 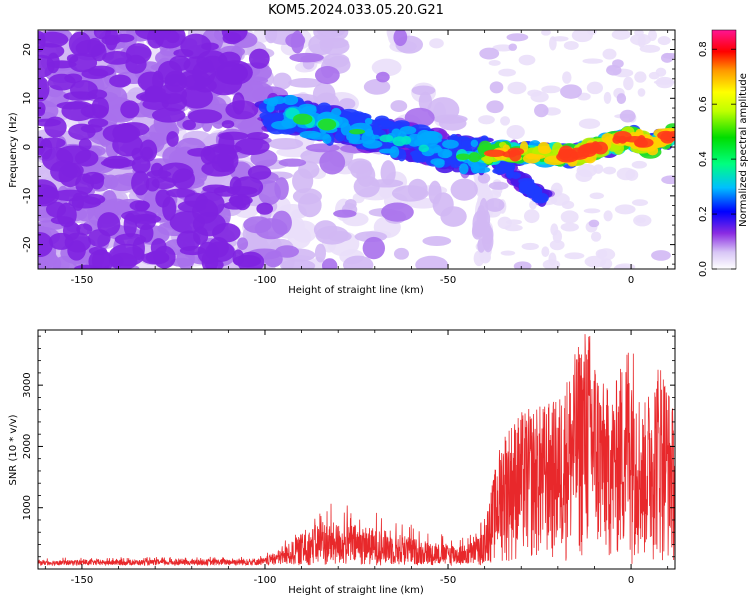 What do you see at coordinates (356, 290) in the screenshot?
I see `spectrogram-x-label: Height of straight line (km)` at bounding box center [356, 290].